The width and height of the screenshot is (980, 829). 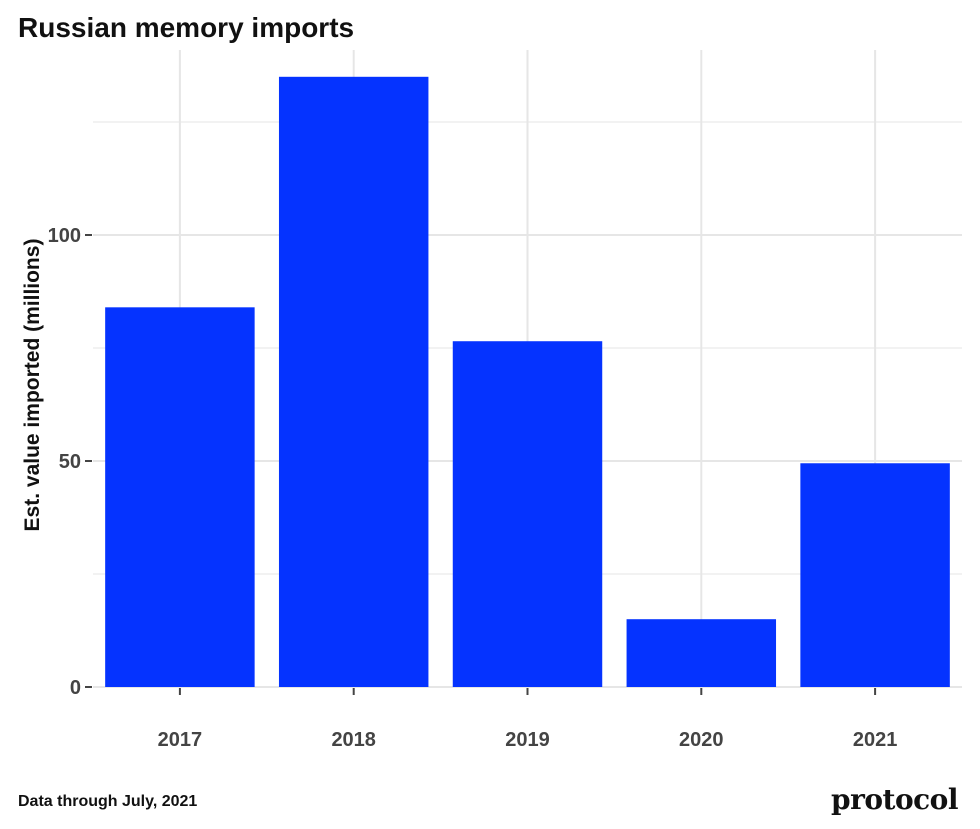 I want to click on bar-2021, so click(x=875, y=575).